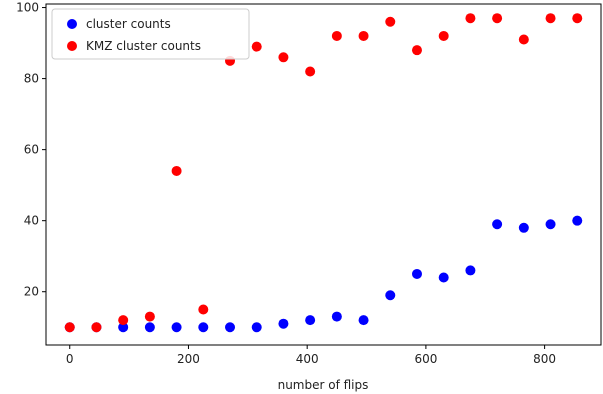 The height and width of the screenshot is (394, 603). Describe the element at coordinates (188, 359) in the screenshot. I see `x-tick-label: 200` at that location.